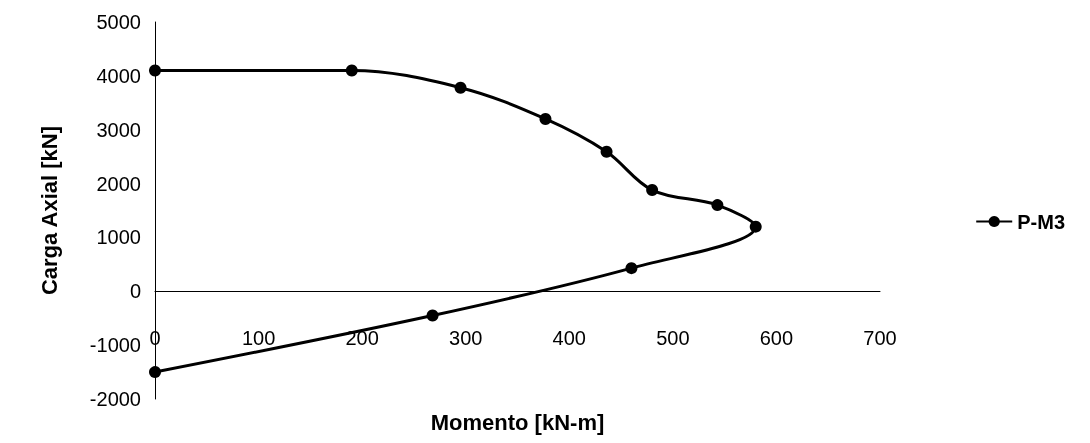  Describe the element at coordinates (466, 338) in the screenshot. I see `x-tick-label: 300` at that location.